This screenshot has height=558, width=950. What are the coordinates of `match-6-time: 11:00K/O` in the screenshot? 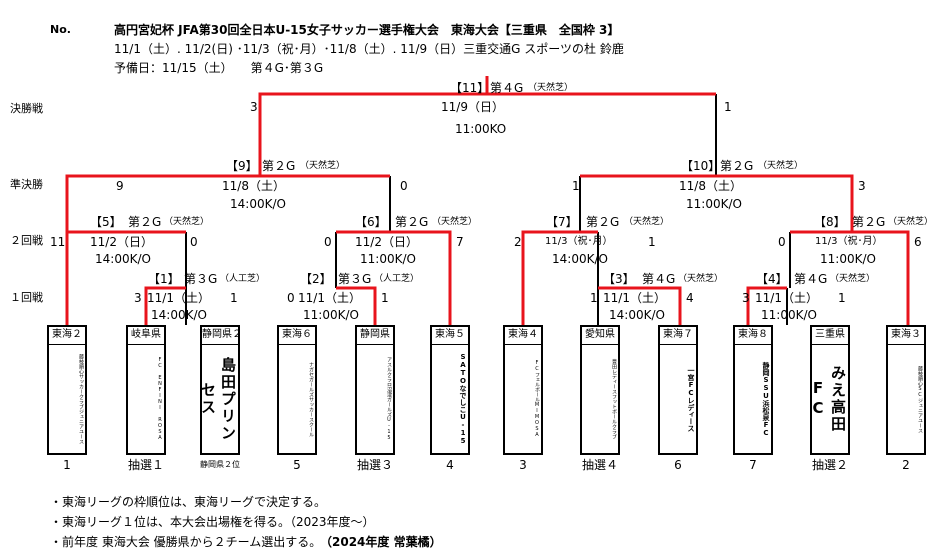 It's located at (388, 259).